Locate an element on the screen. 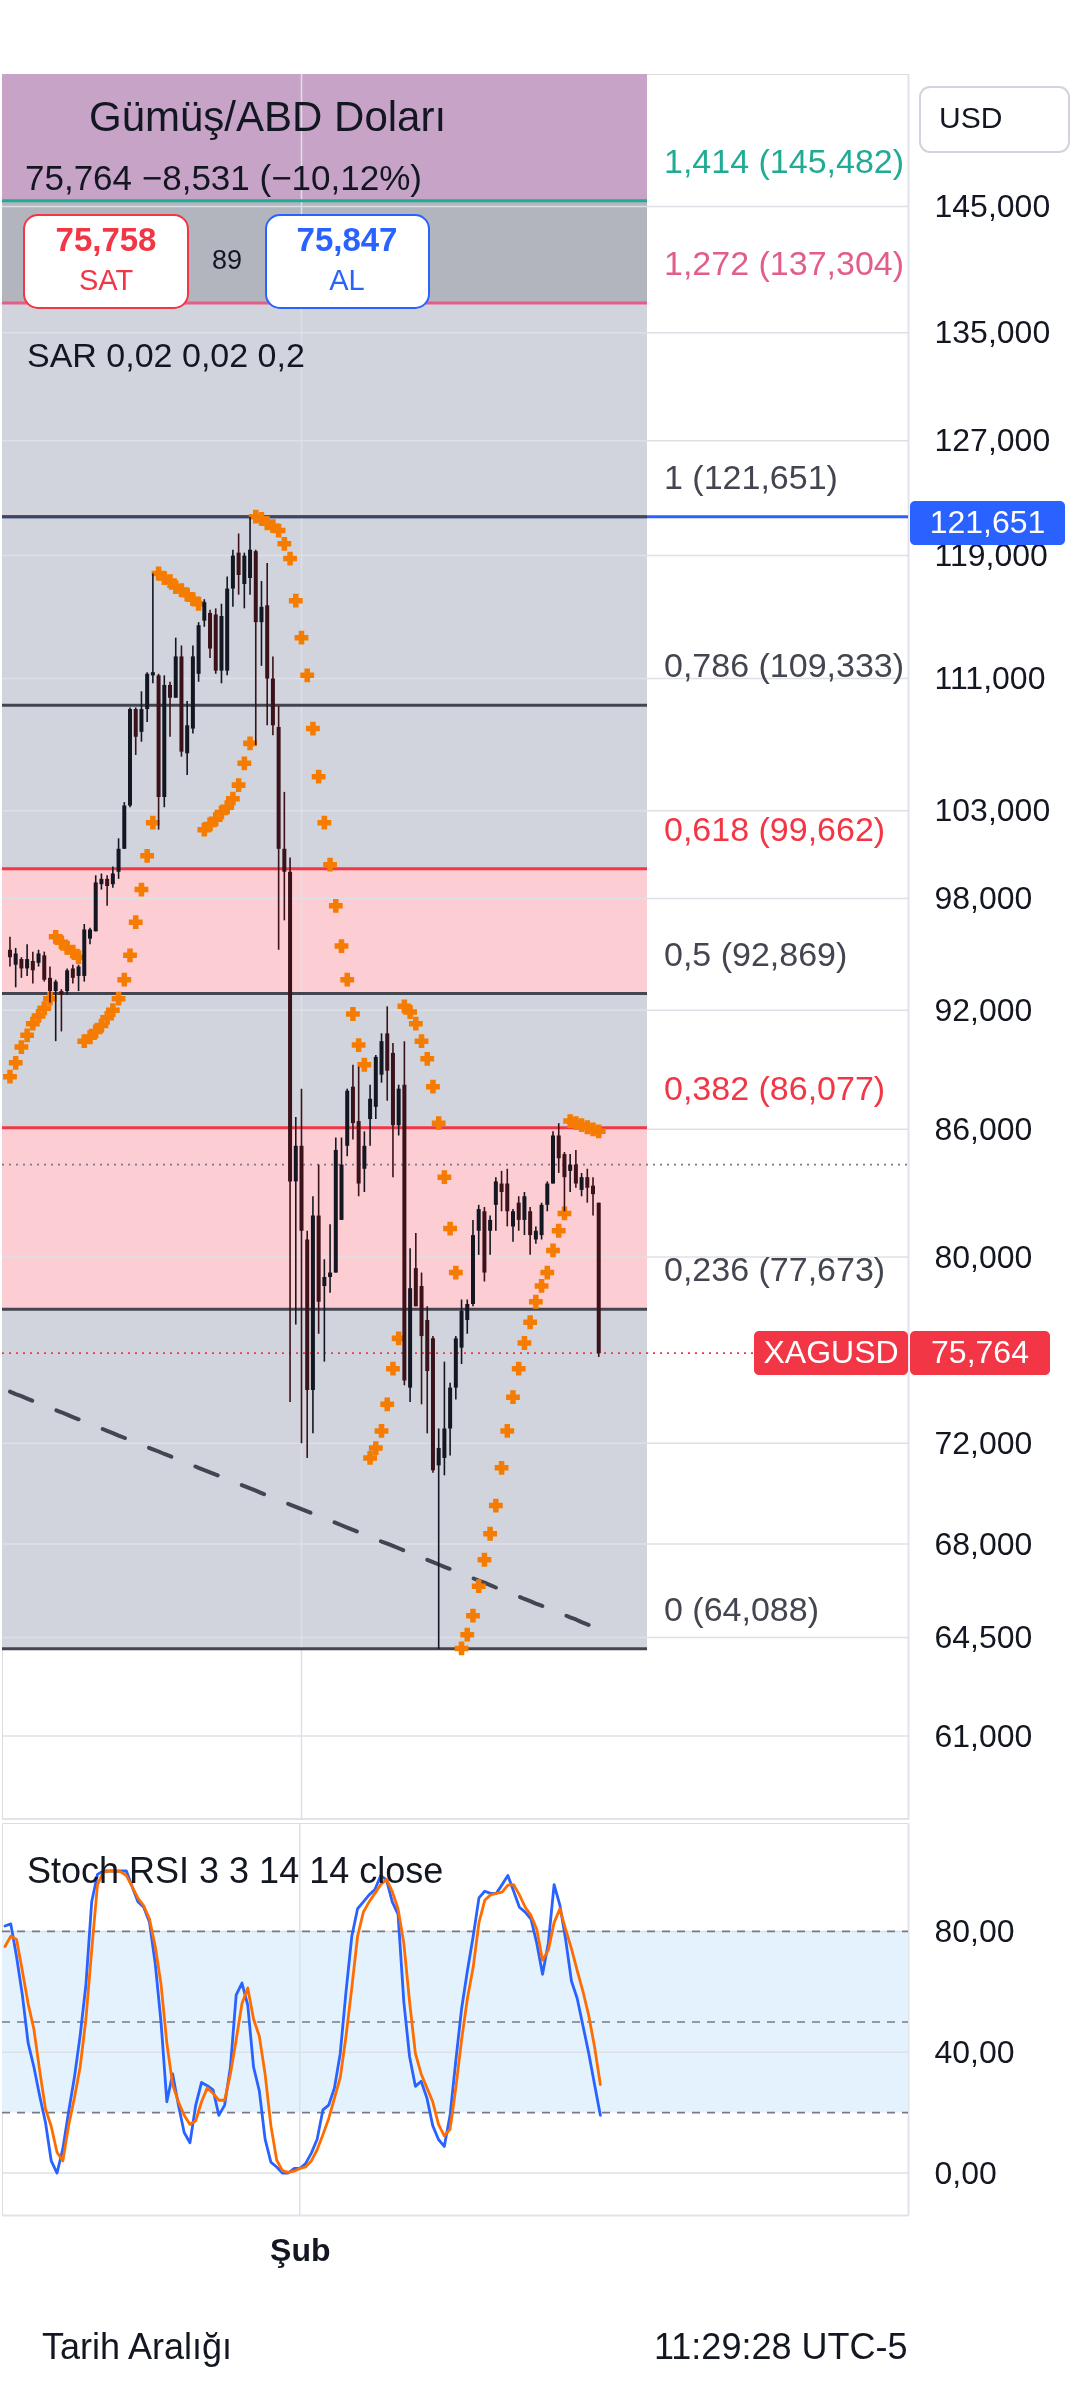 The width and height of the screenshot is (1080, 2408). ref-line-label: 0,618 (99,662) is located at coordinates (775, 828).